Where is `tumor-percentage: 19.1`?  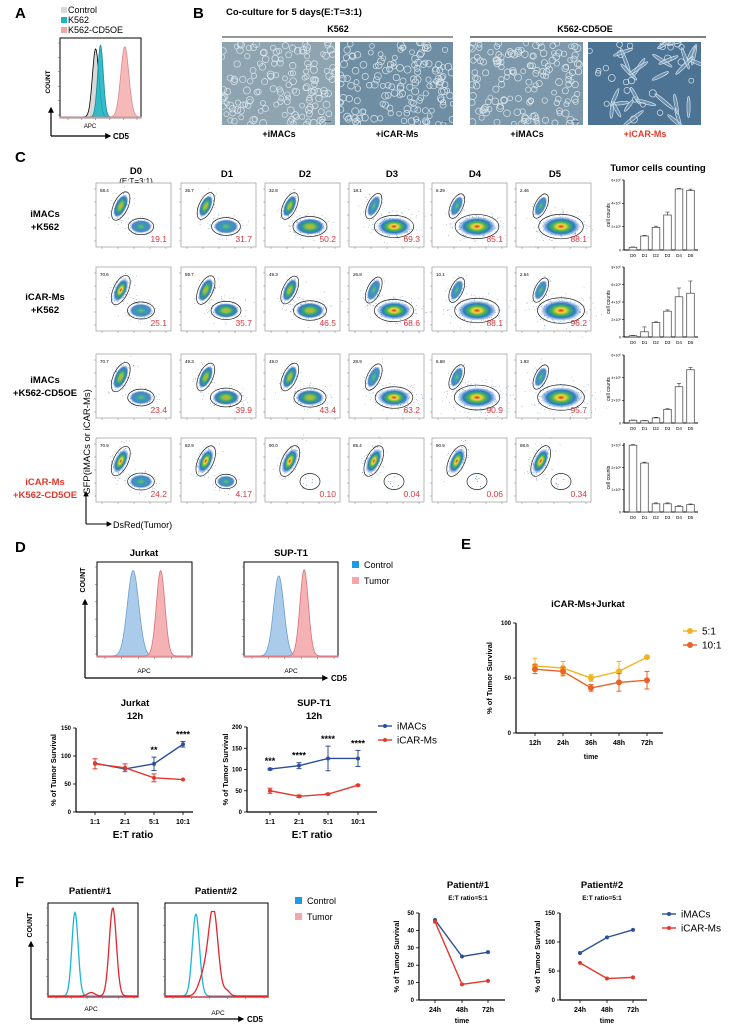
tumor-percentage: 19.1 is located at coordinates (158, 239).